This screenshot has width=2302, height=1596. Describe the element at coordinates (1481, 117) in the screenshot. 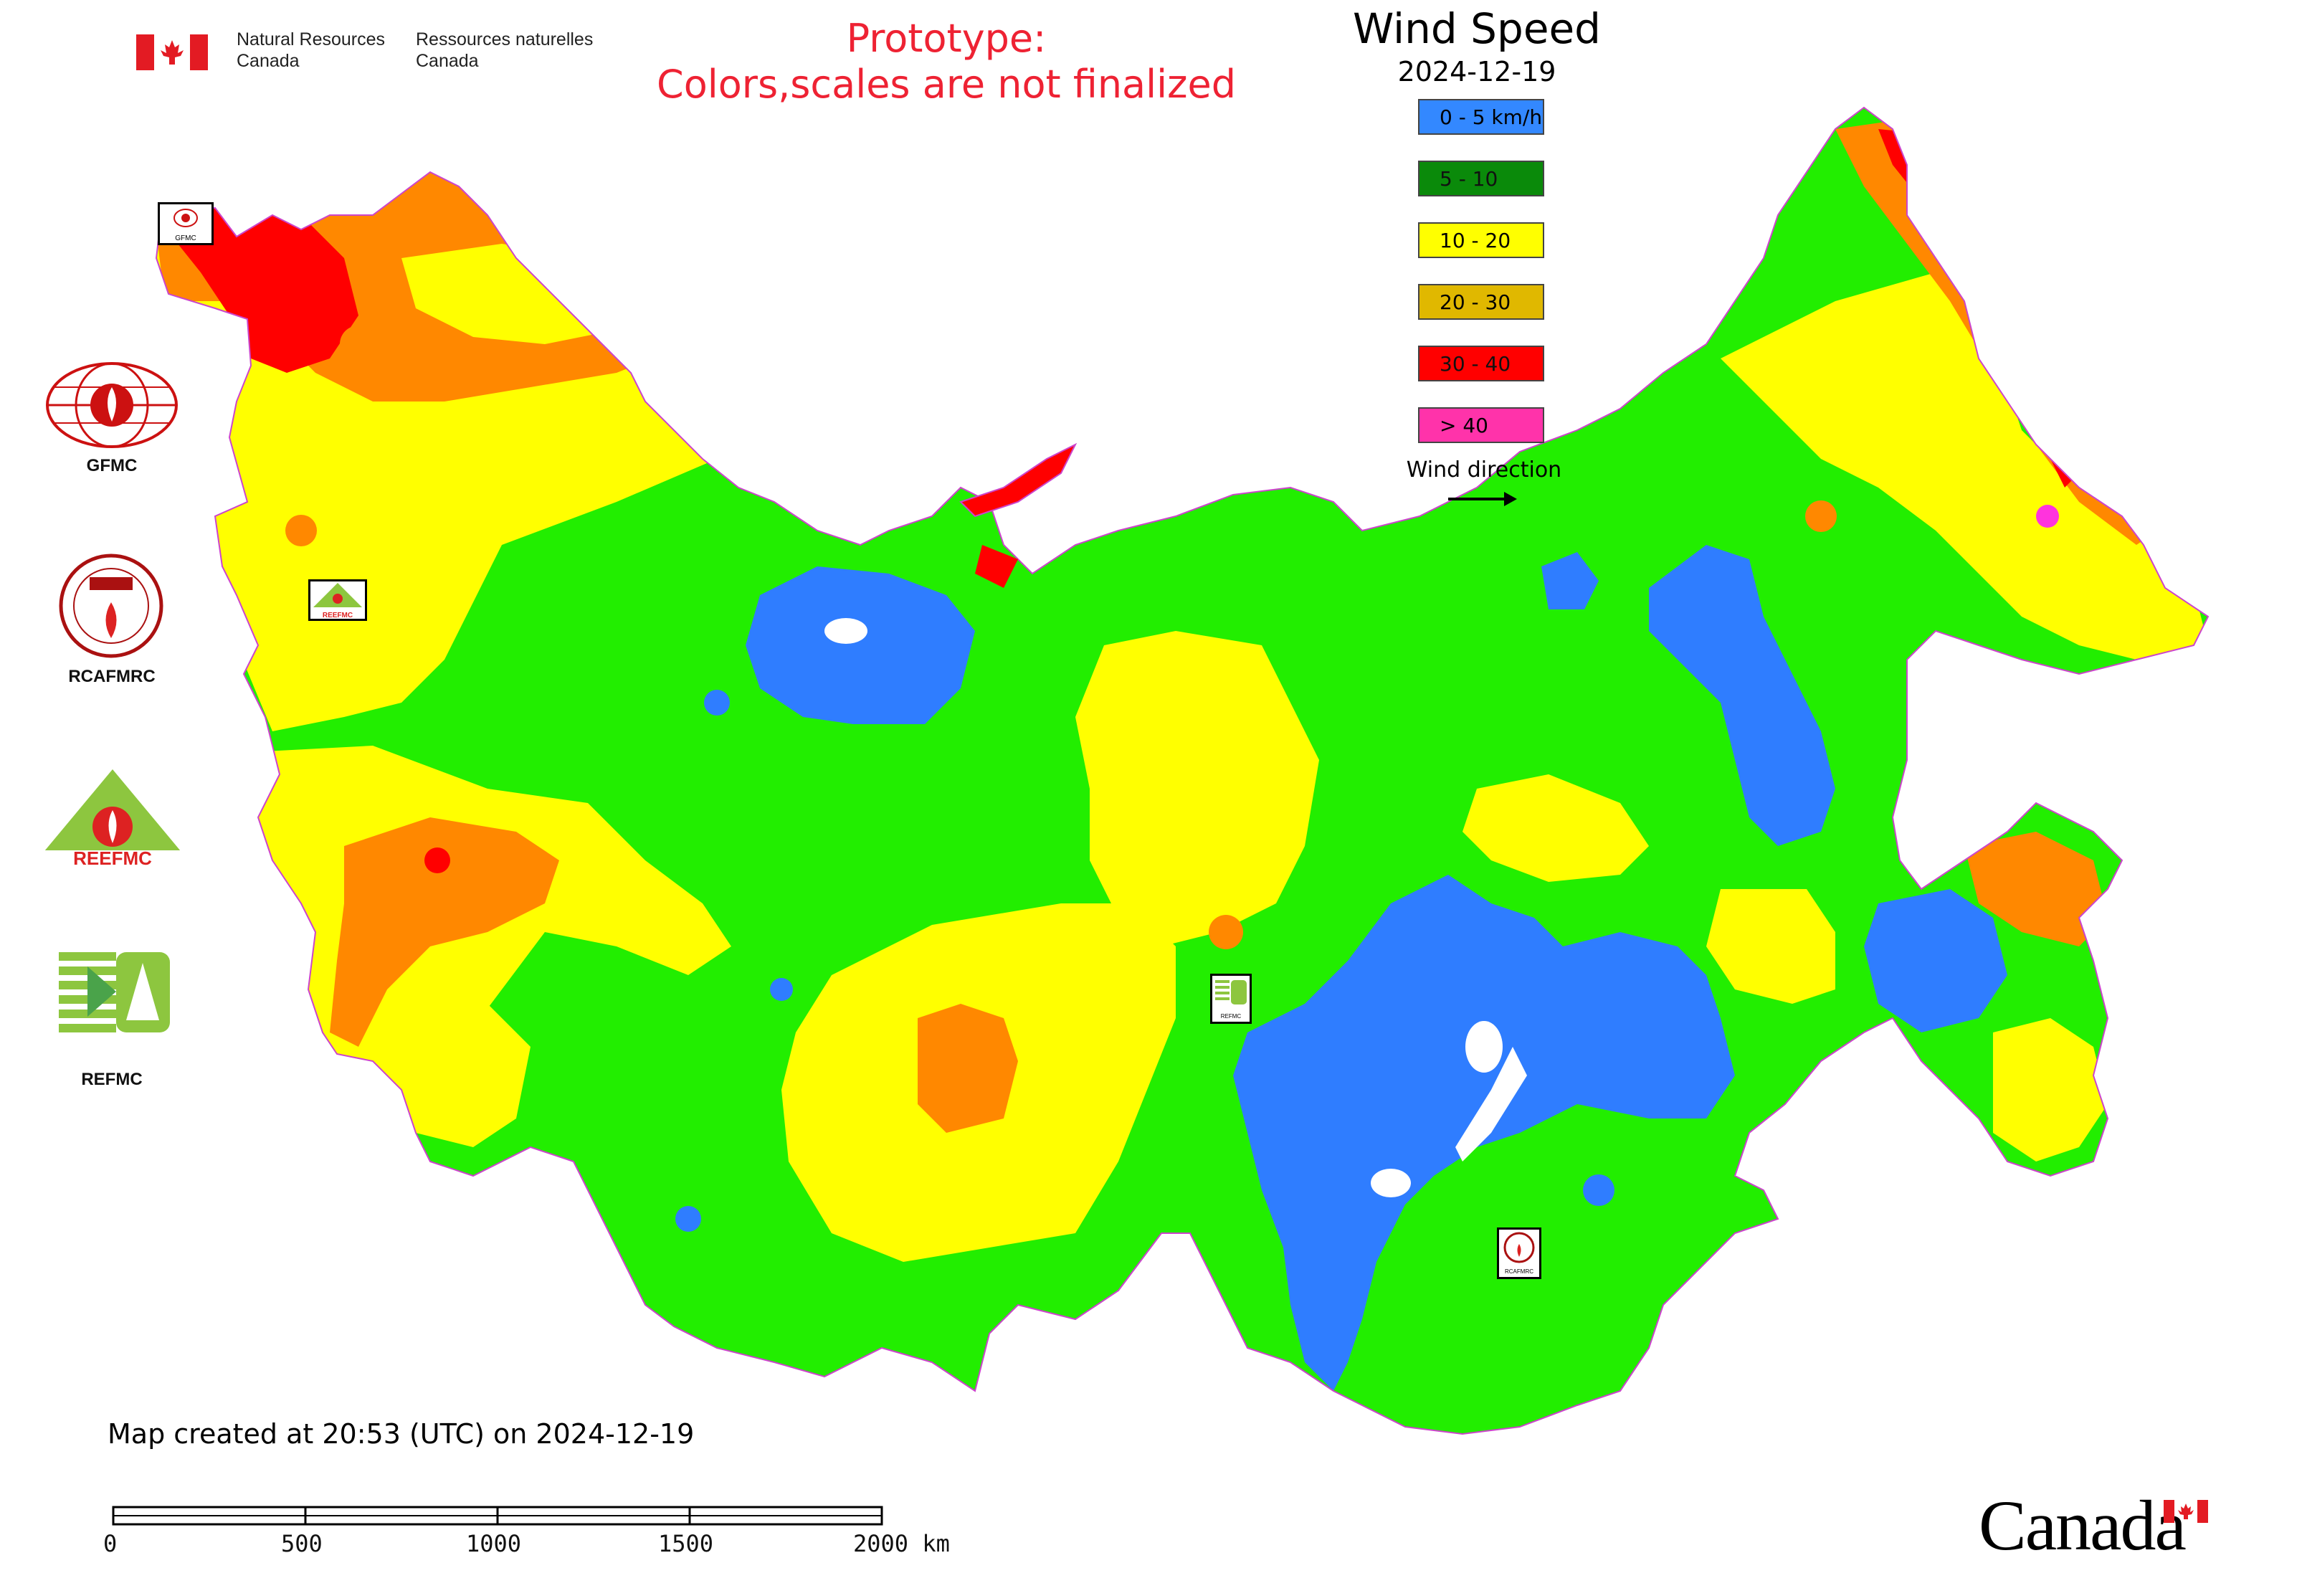

I see `legend-item-0: 0 - 5 km/h` at that location.